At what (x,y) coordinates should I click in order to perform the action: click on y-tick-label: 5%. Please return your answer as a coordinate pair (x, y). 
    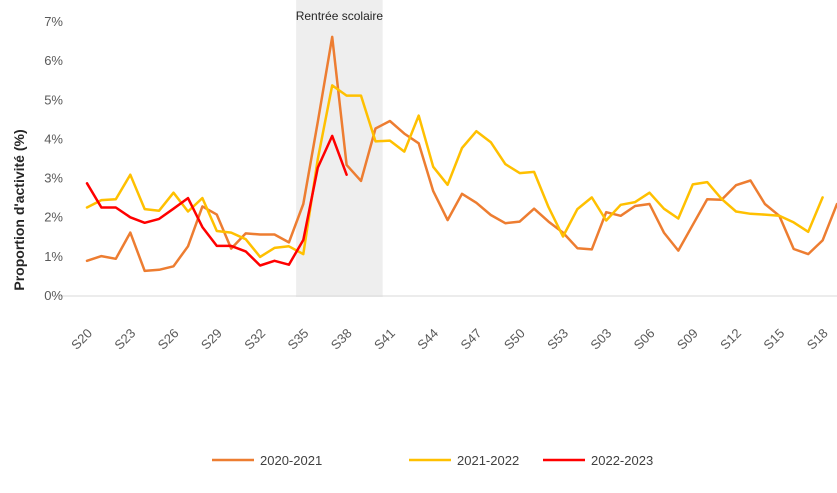
    Looking at the image, I should click on (53, 99).